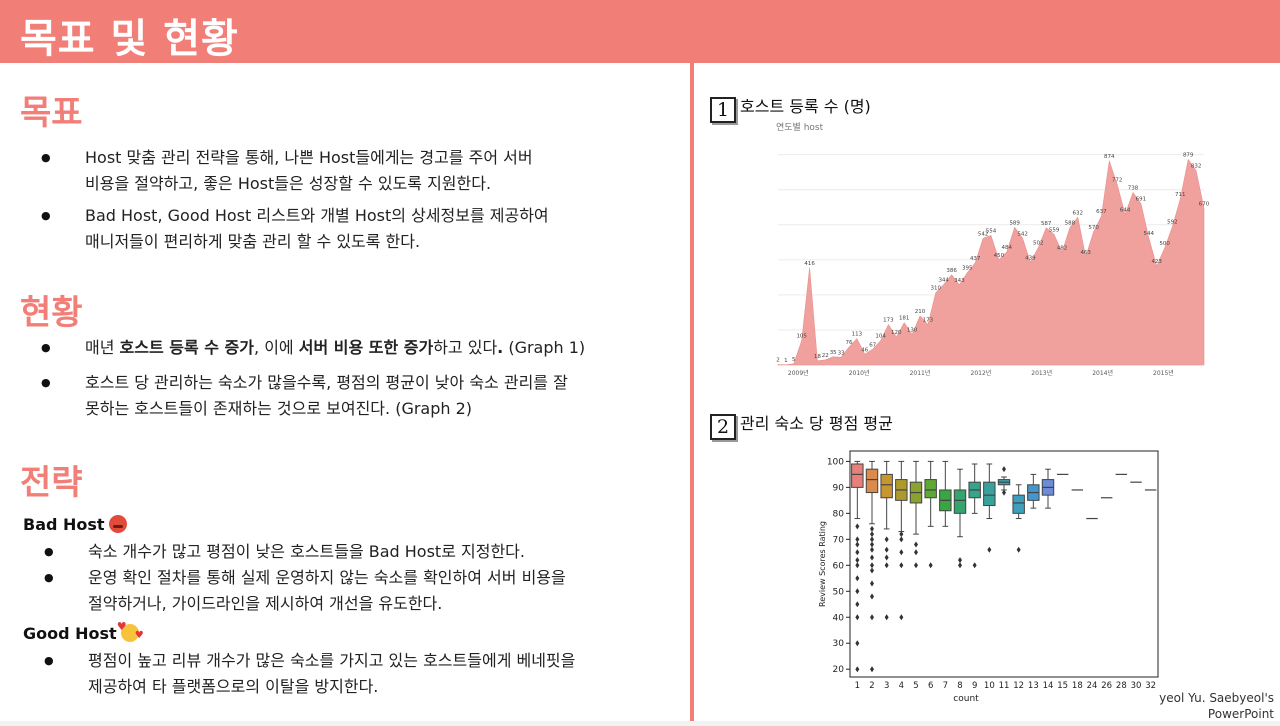 This screenshot has height=726, width=1280. What do you see at coordinates (839, 566) in the screenshot?
I see `chart2-y-tick-label: 60` at bounding box center [839, 566].